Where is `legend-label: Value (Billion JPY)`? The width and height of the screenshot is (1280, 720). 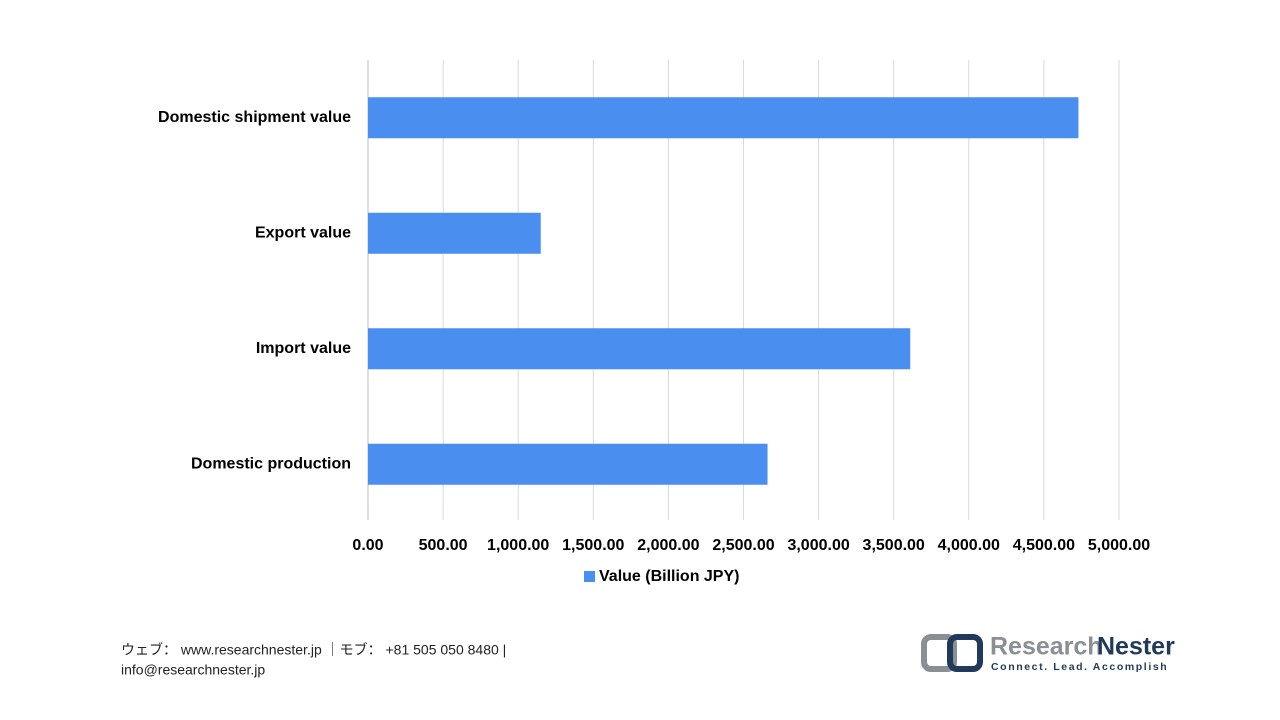 legend-label: Value (Billion JPY) is located at coordinates (669, 576).